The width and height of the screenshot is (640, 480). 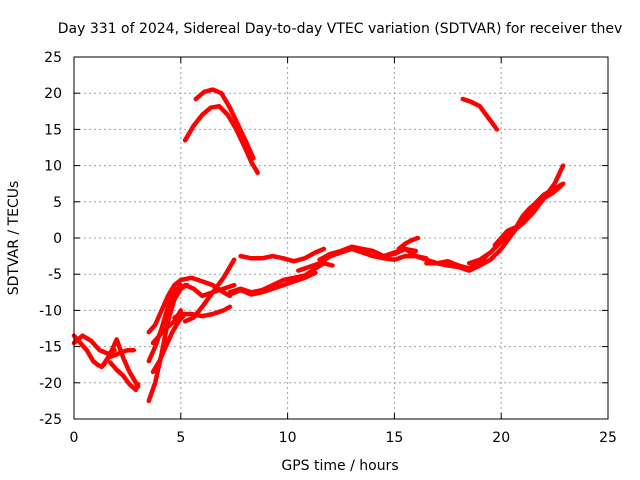 I want to click on y-tick-label: -5, so click(x=55, y=275).